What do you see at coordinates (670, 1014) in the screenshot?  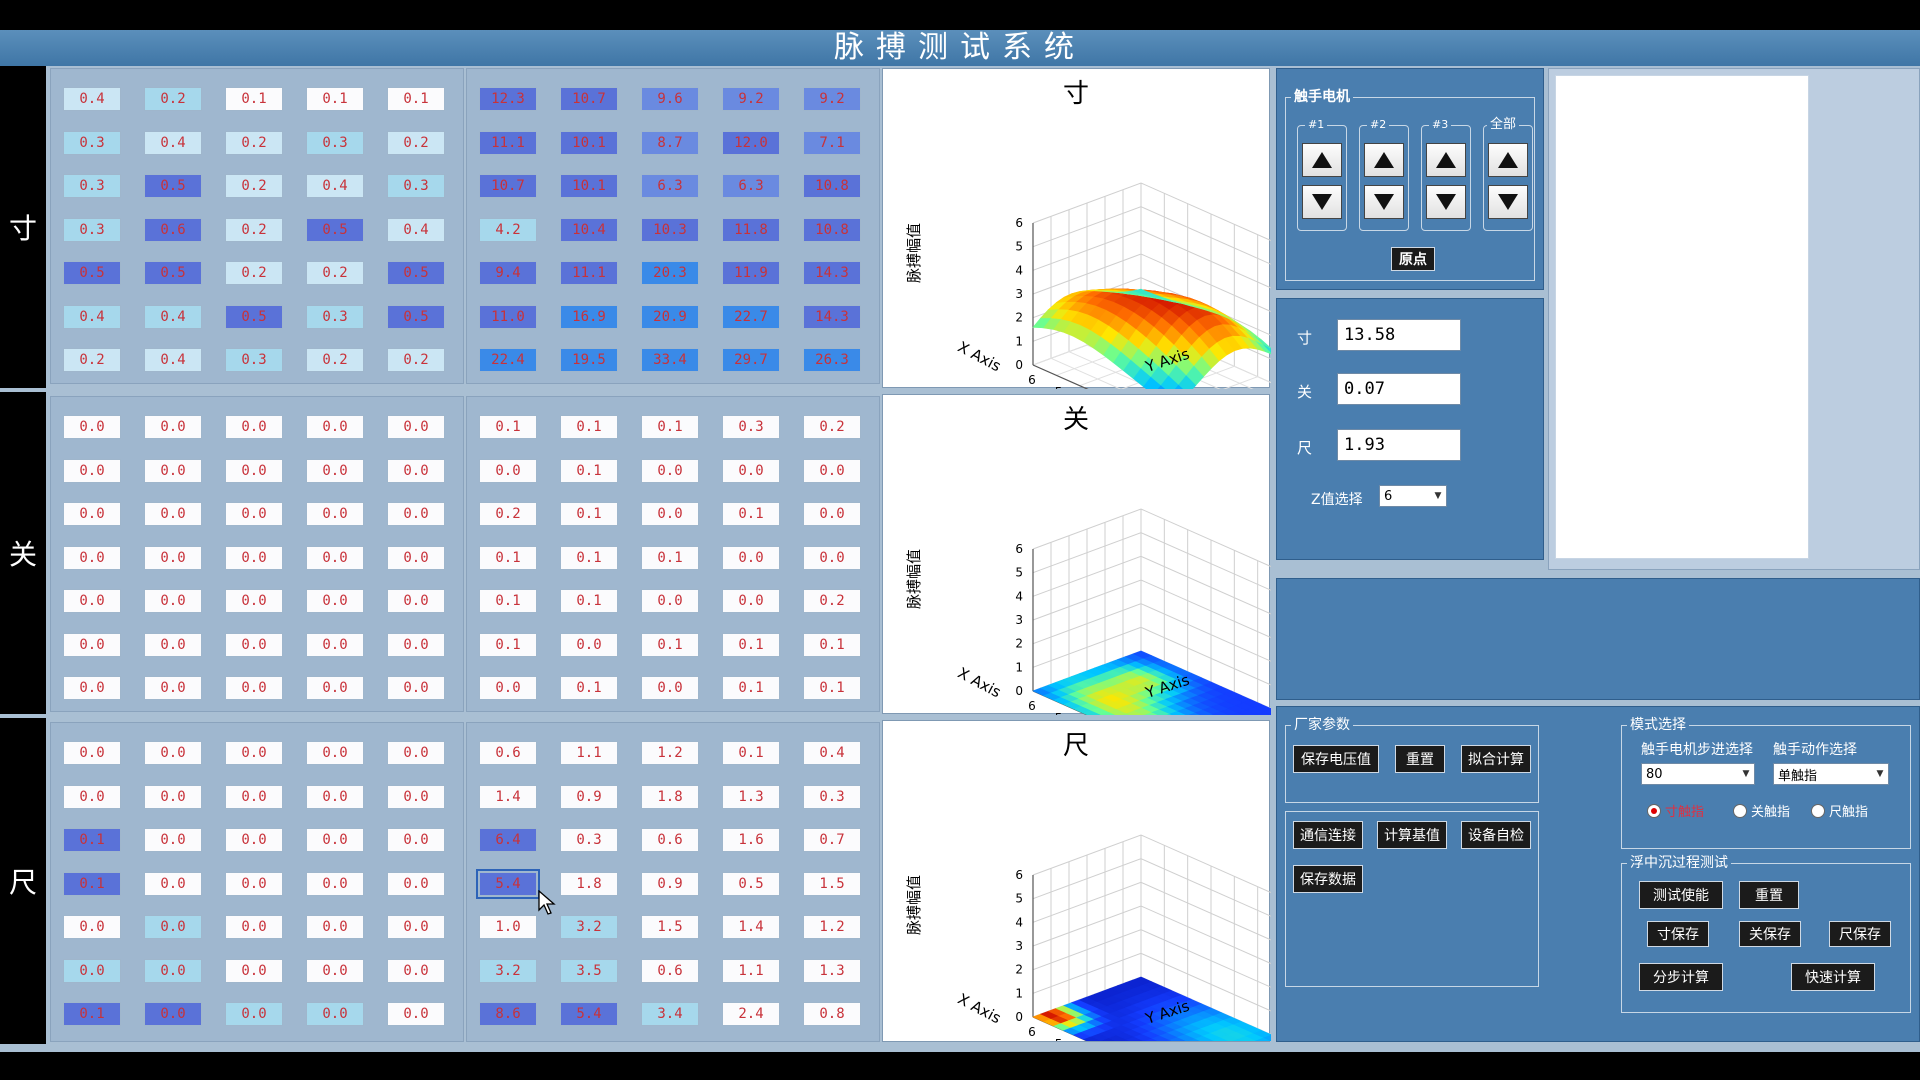 I see `grid-cell-chi-right: 3.4` at bounding box center [670, 1014].